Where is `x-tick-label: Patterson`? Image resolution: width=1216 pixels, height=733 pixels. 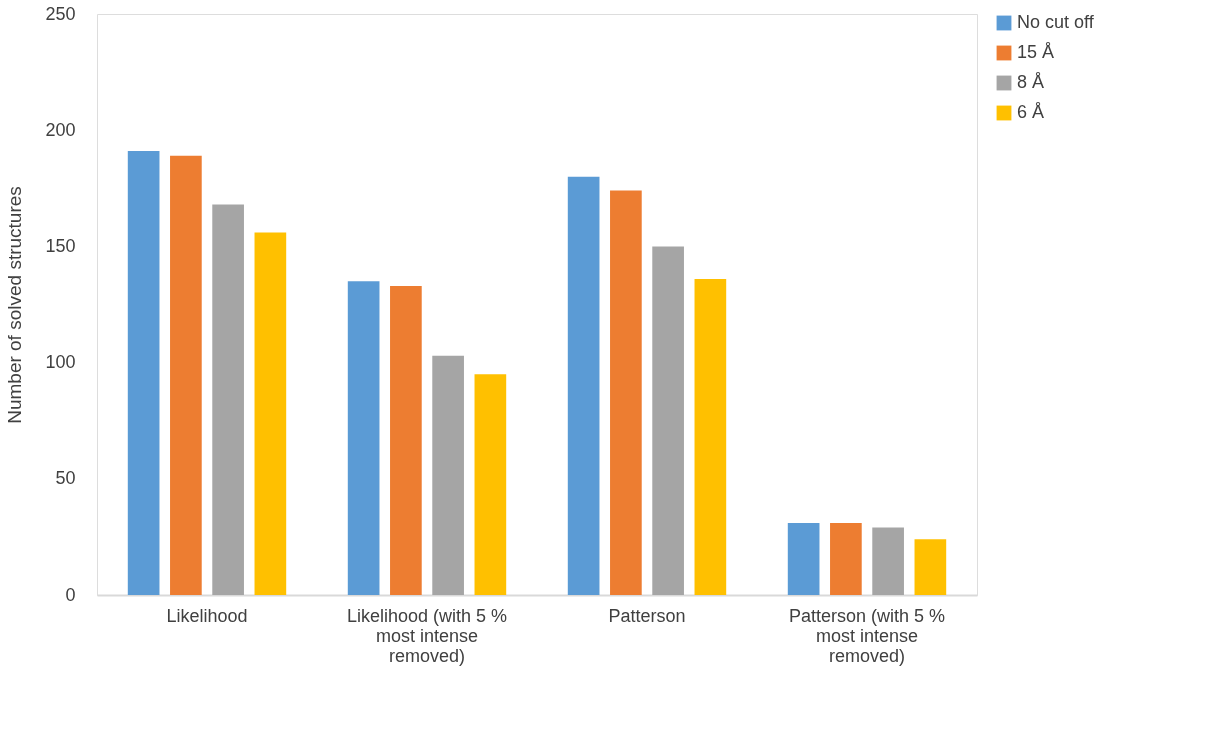 x-tick-label: Patterson is located at coordinates (647, 615).